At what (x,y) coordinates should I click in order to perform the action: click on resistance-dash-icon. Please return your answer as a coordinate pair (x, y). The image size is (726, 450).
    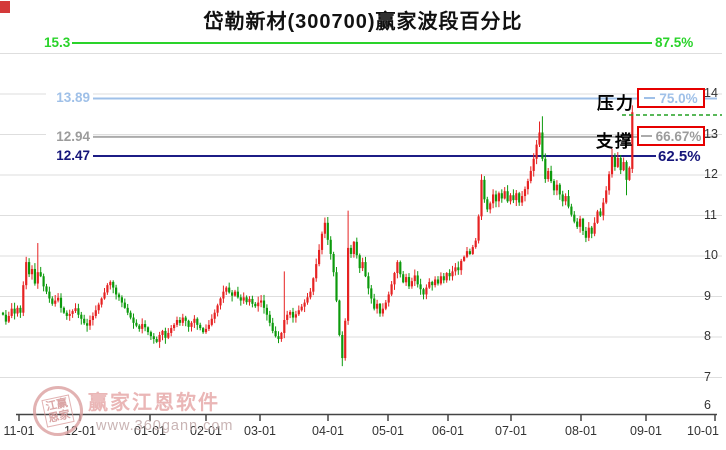
    Looking at the image, I should click on (650, 98).